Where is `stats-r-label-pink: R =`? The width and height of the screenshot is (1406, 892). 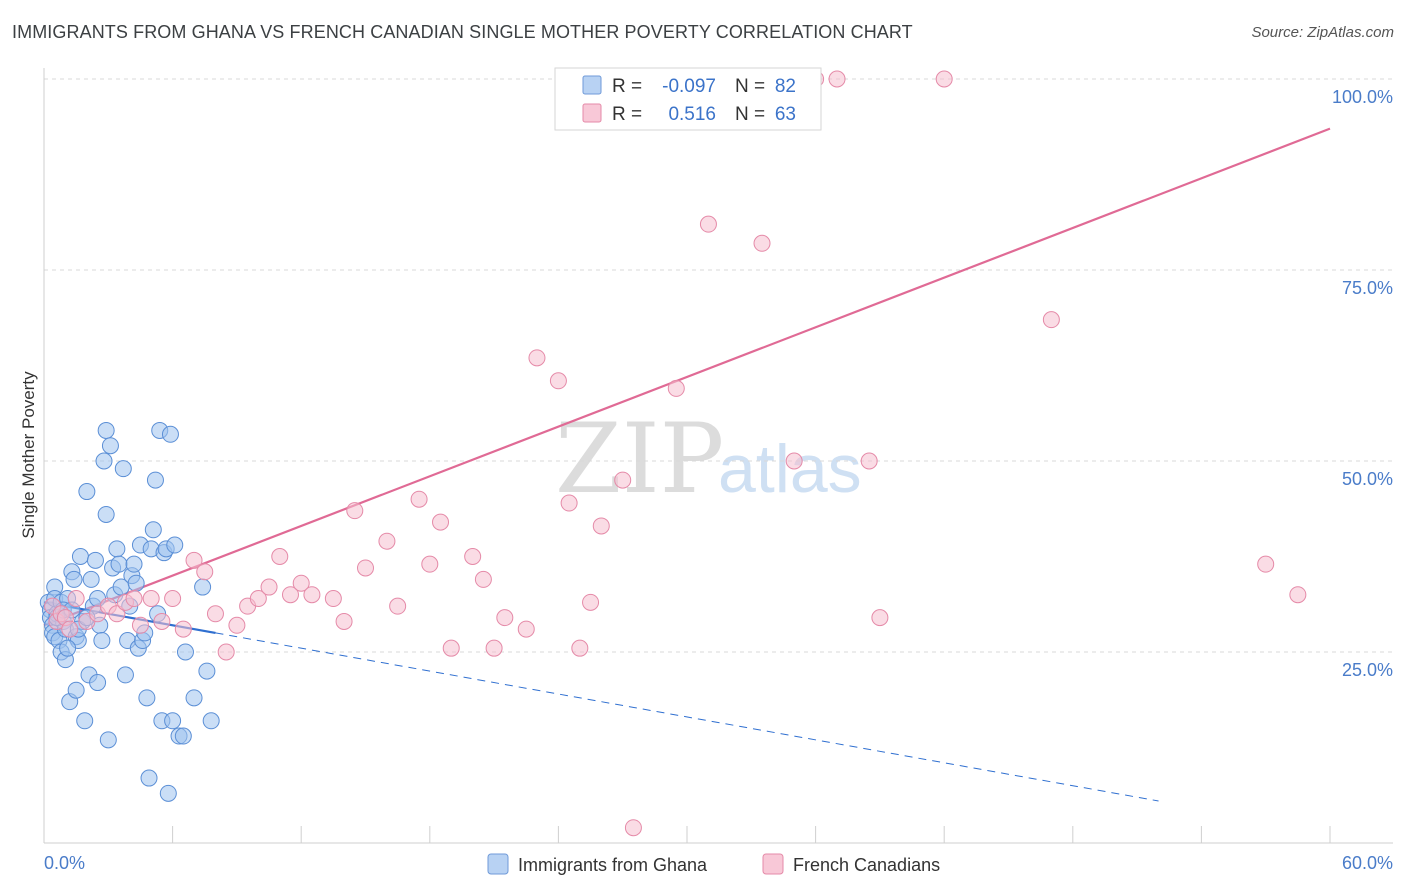 stats-r-label-pink: R = is located at coordinates (627, 114).